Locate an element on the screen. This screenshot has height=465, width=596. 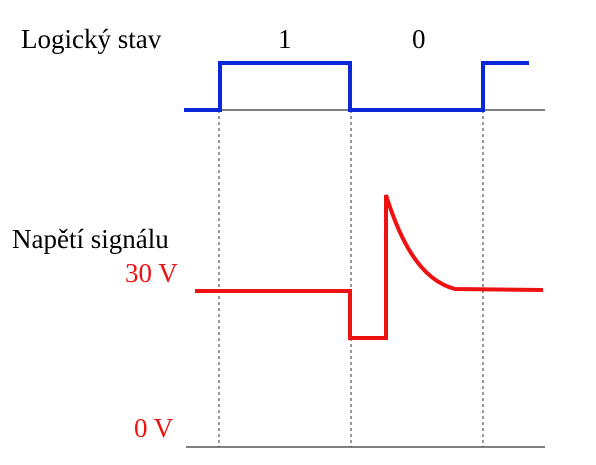
signal-voltage-label: Napětí signálu is located at coordinates (90, 239).